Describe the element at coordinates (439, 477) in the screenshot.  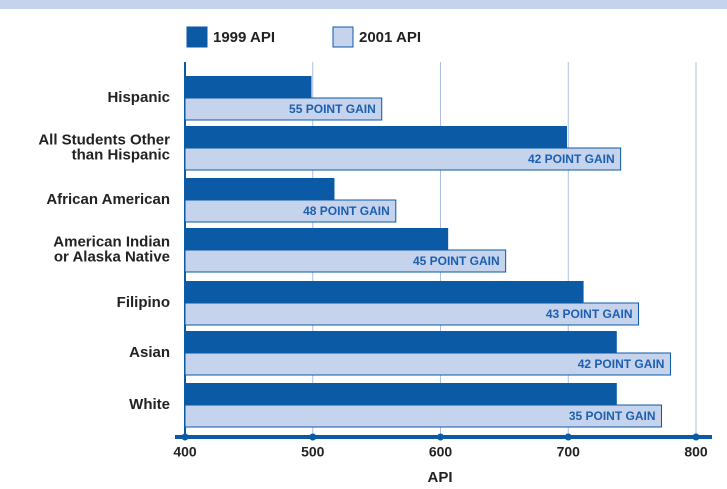
I see `x-axis-label: API` at that location.